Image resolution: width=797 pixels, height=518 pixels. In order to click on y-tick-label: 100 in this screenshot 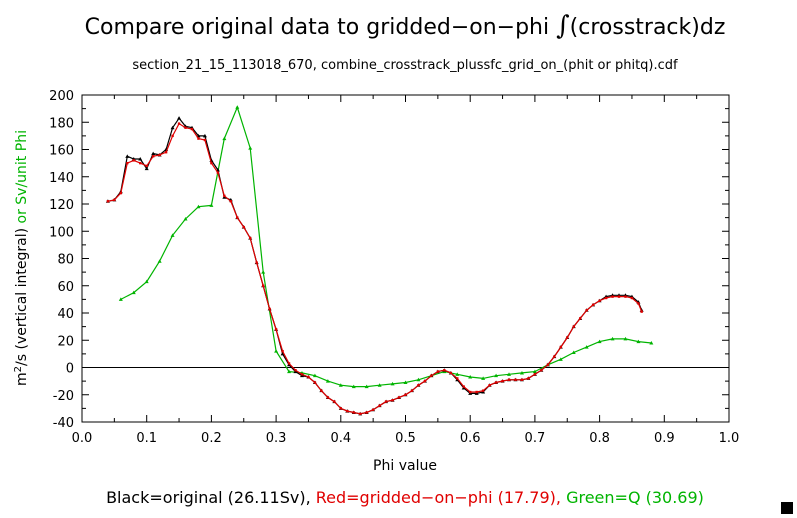, I will do `click(61, 232)`.